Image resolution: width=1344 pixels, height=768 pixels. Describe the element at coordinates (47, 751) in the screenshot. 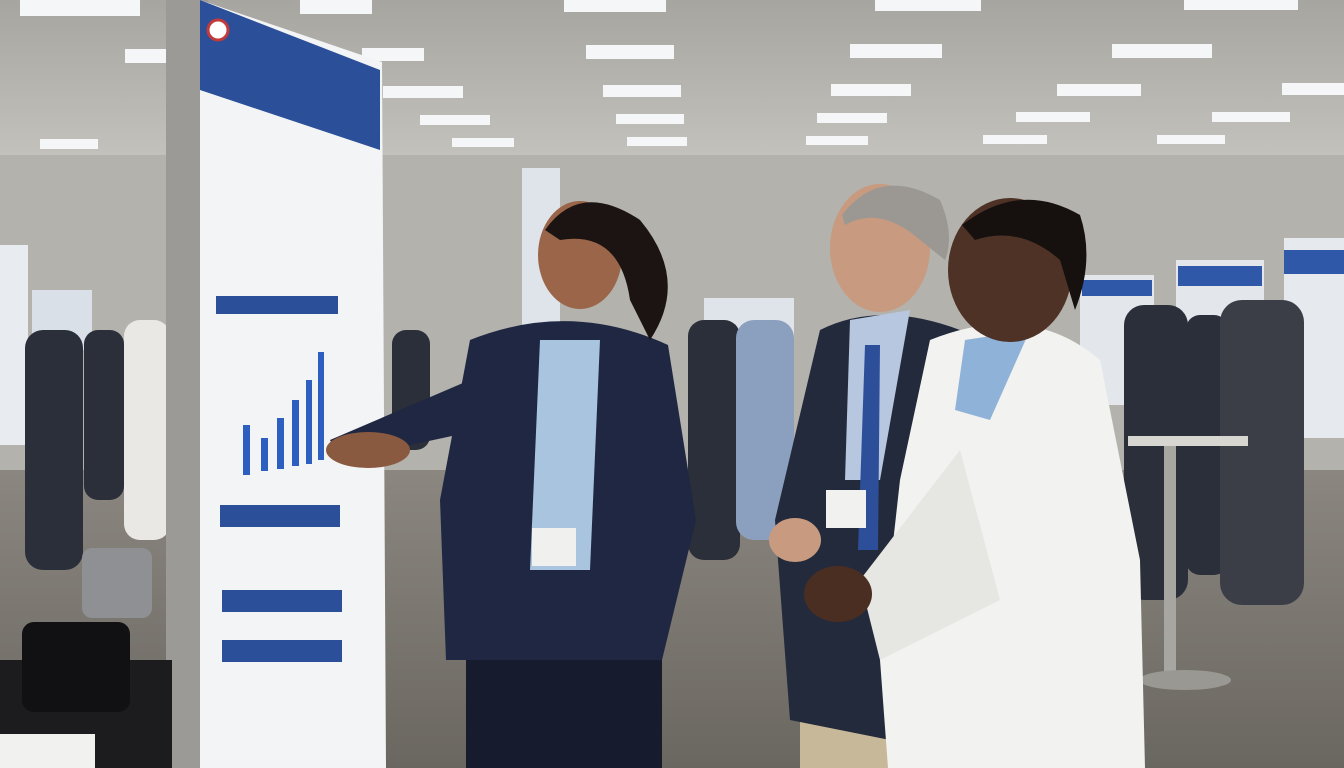

I see `paper` at that location.